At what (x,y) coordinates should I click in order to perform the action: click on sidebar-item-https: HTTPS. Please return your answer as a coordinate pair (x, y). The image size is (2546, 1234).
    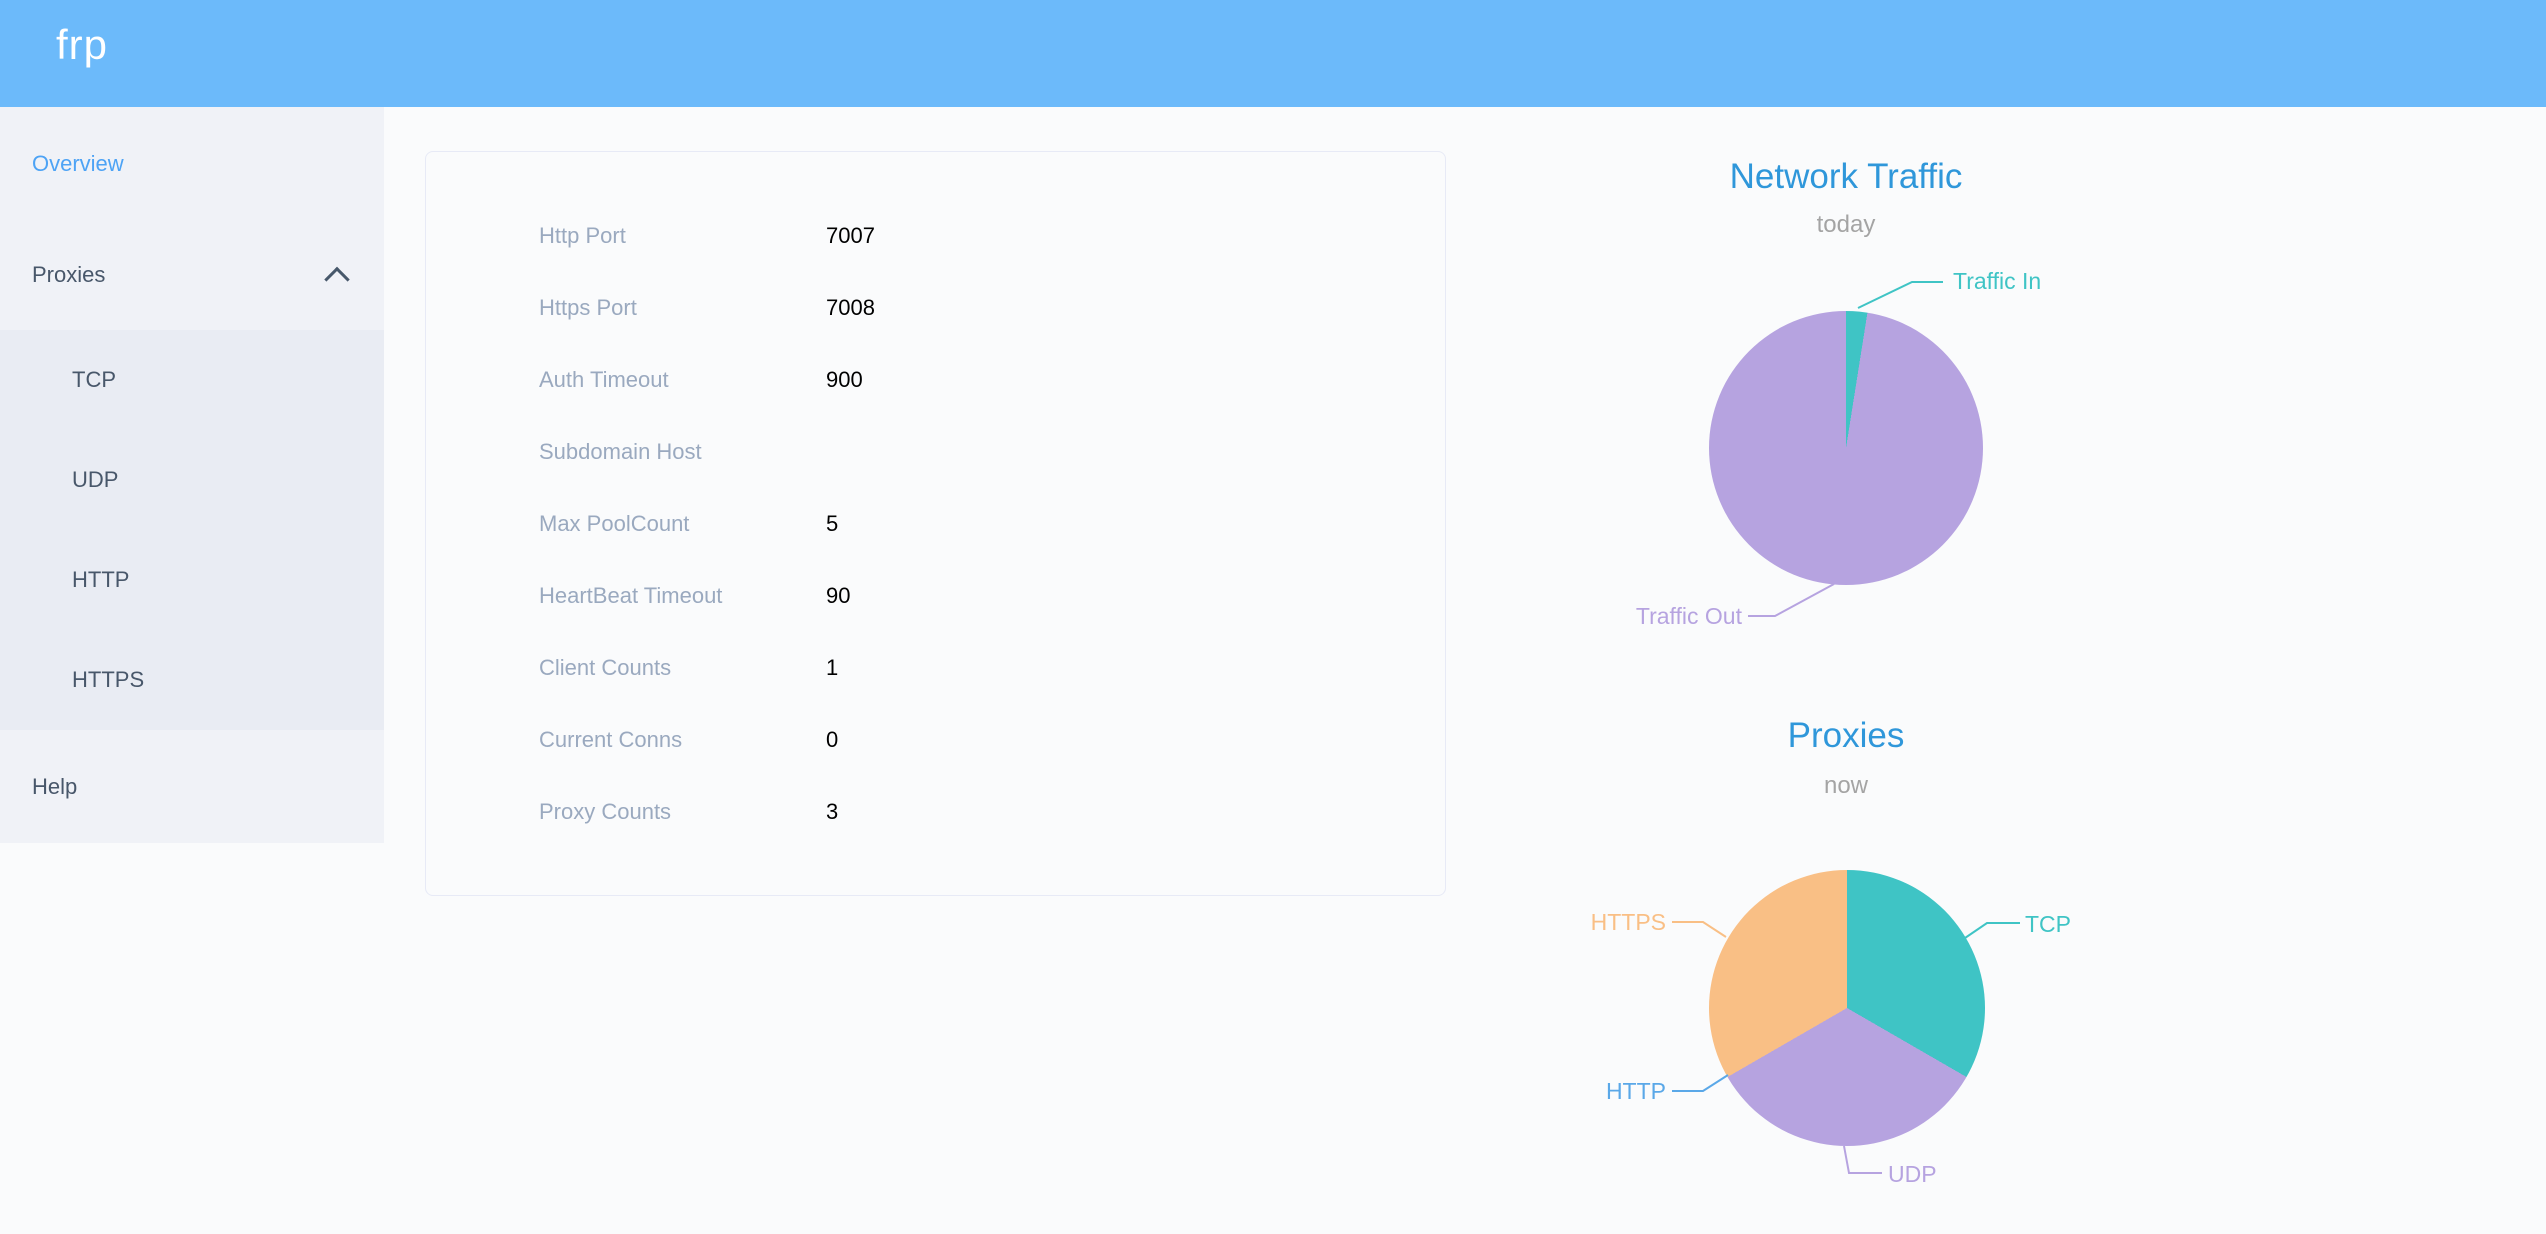
    Looking at the image, I should click on (192, 680).